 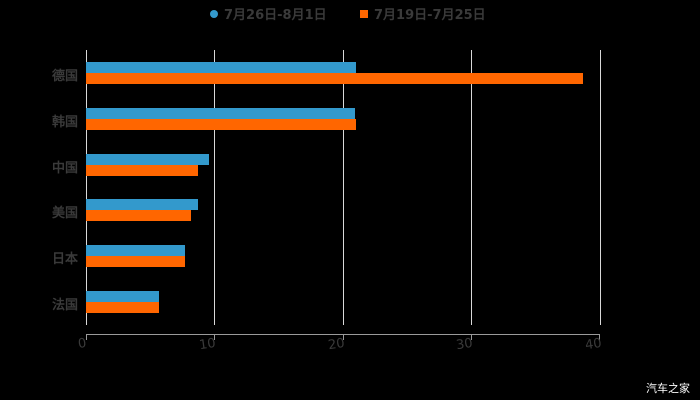 I want to click on category-label: 法国, so click(x=64, y=305).